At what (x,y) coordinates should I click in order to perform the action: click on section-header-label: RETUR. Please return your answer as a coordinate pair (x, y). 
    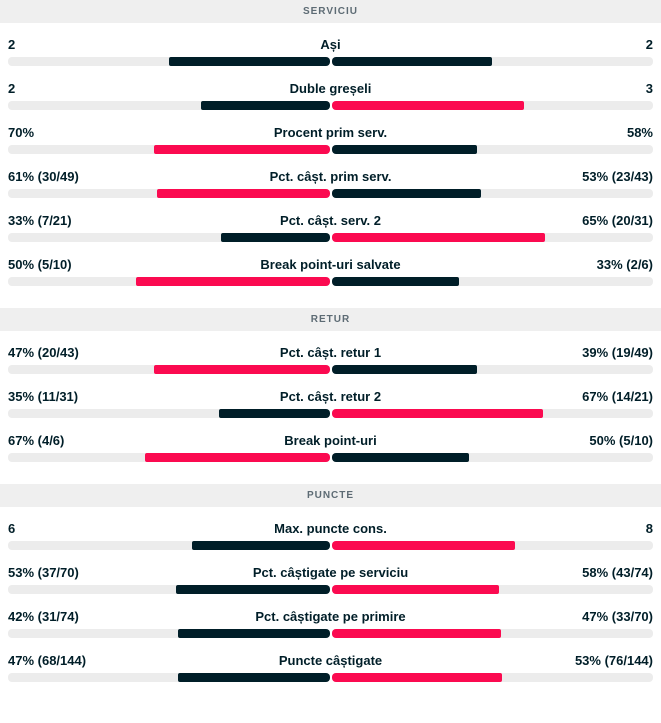
    Looking at the image, I should click on (330, 319).